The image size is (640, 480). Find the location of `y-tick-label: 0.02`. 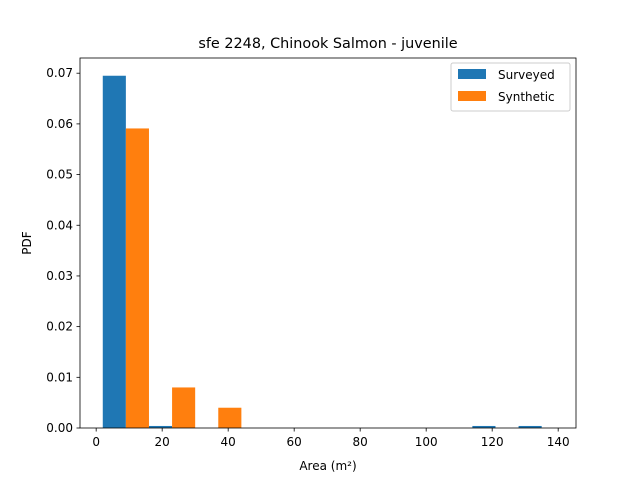

y-tick-label: 0.02 is located at coordinates (59, 327).